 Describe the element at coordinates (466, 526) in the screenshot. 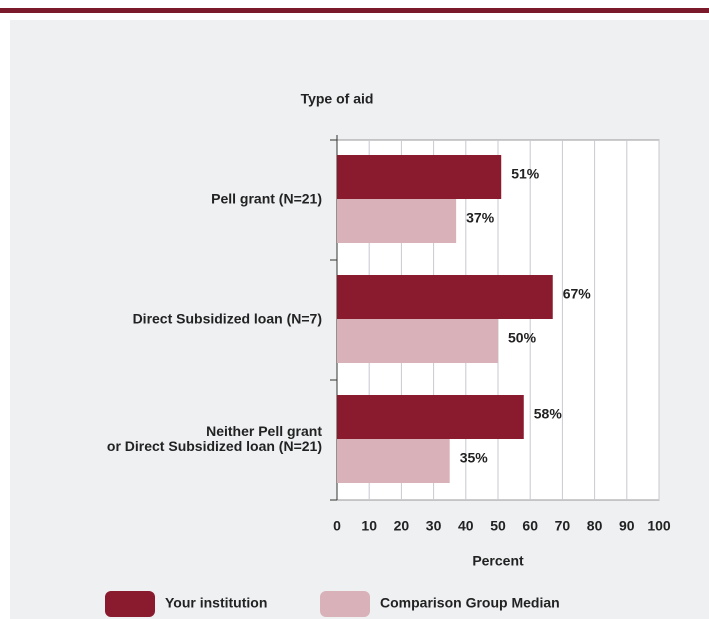

I see `x-tick-label: 40` at that location.